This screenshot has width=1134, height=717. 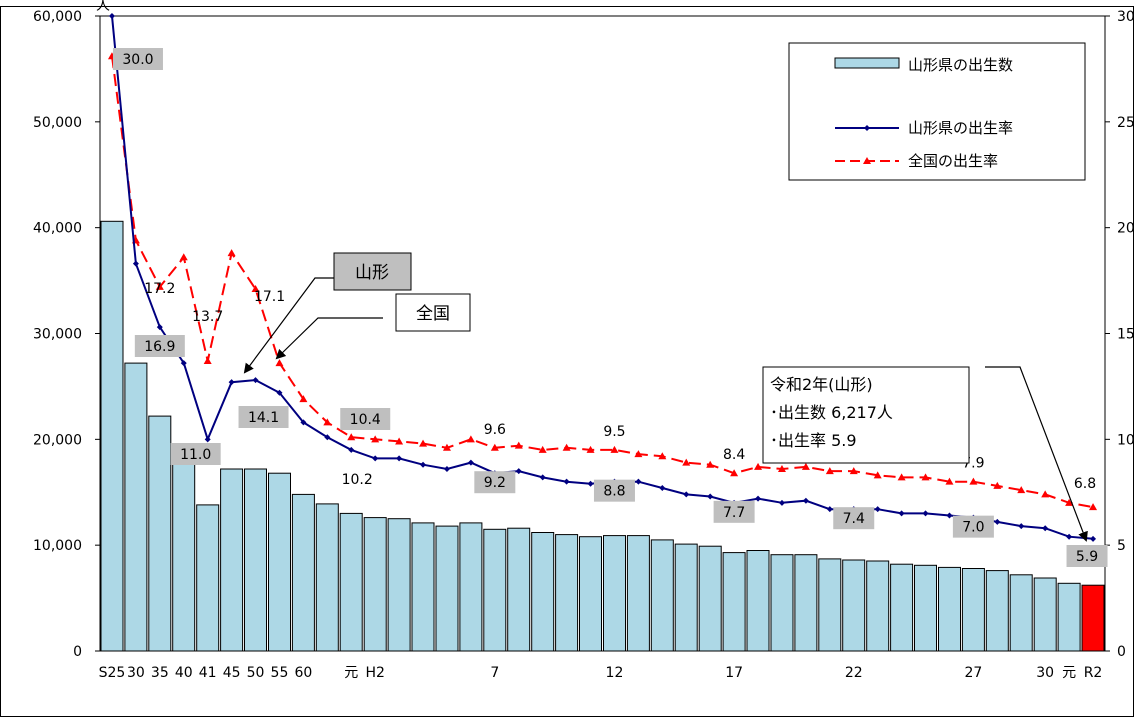 What do you see at coordinates (280, 673) in the screenshot?
I see `x-tick-label: 55` at bounding box center [280, 673].